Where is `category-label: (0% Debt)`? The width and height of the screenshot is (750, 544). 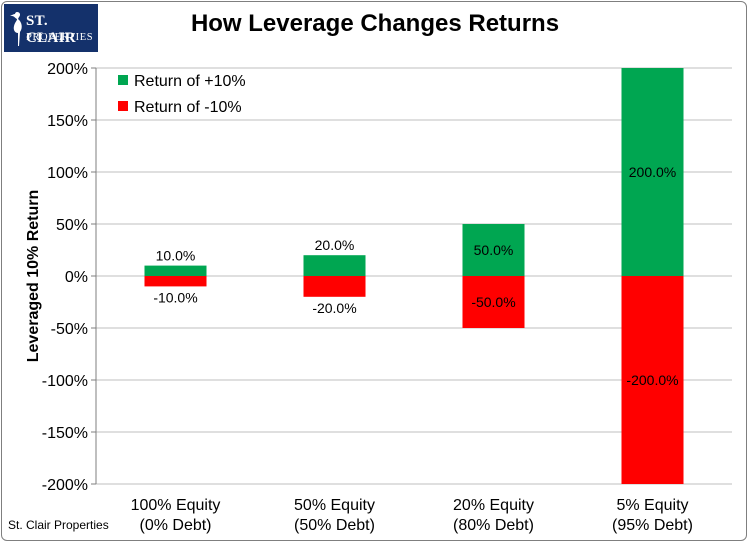
category-label: (0% Debt) is located at coordinates (175, 525).